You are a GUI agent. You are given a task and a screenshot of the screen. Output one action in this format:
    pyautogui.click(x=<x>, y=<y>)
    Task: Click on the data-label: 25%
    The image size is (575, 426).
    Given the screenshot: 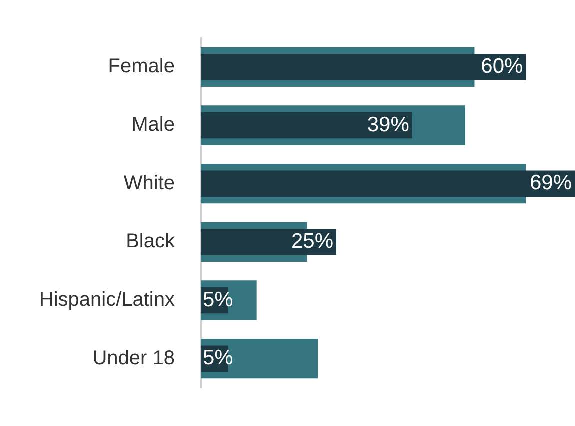 What is the action you would take?
    pyautogui.click(x=312, y=241)
    